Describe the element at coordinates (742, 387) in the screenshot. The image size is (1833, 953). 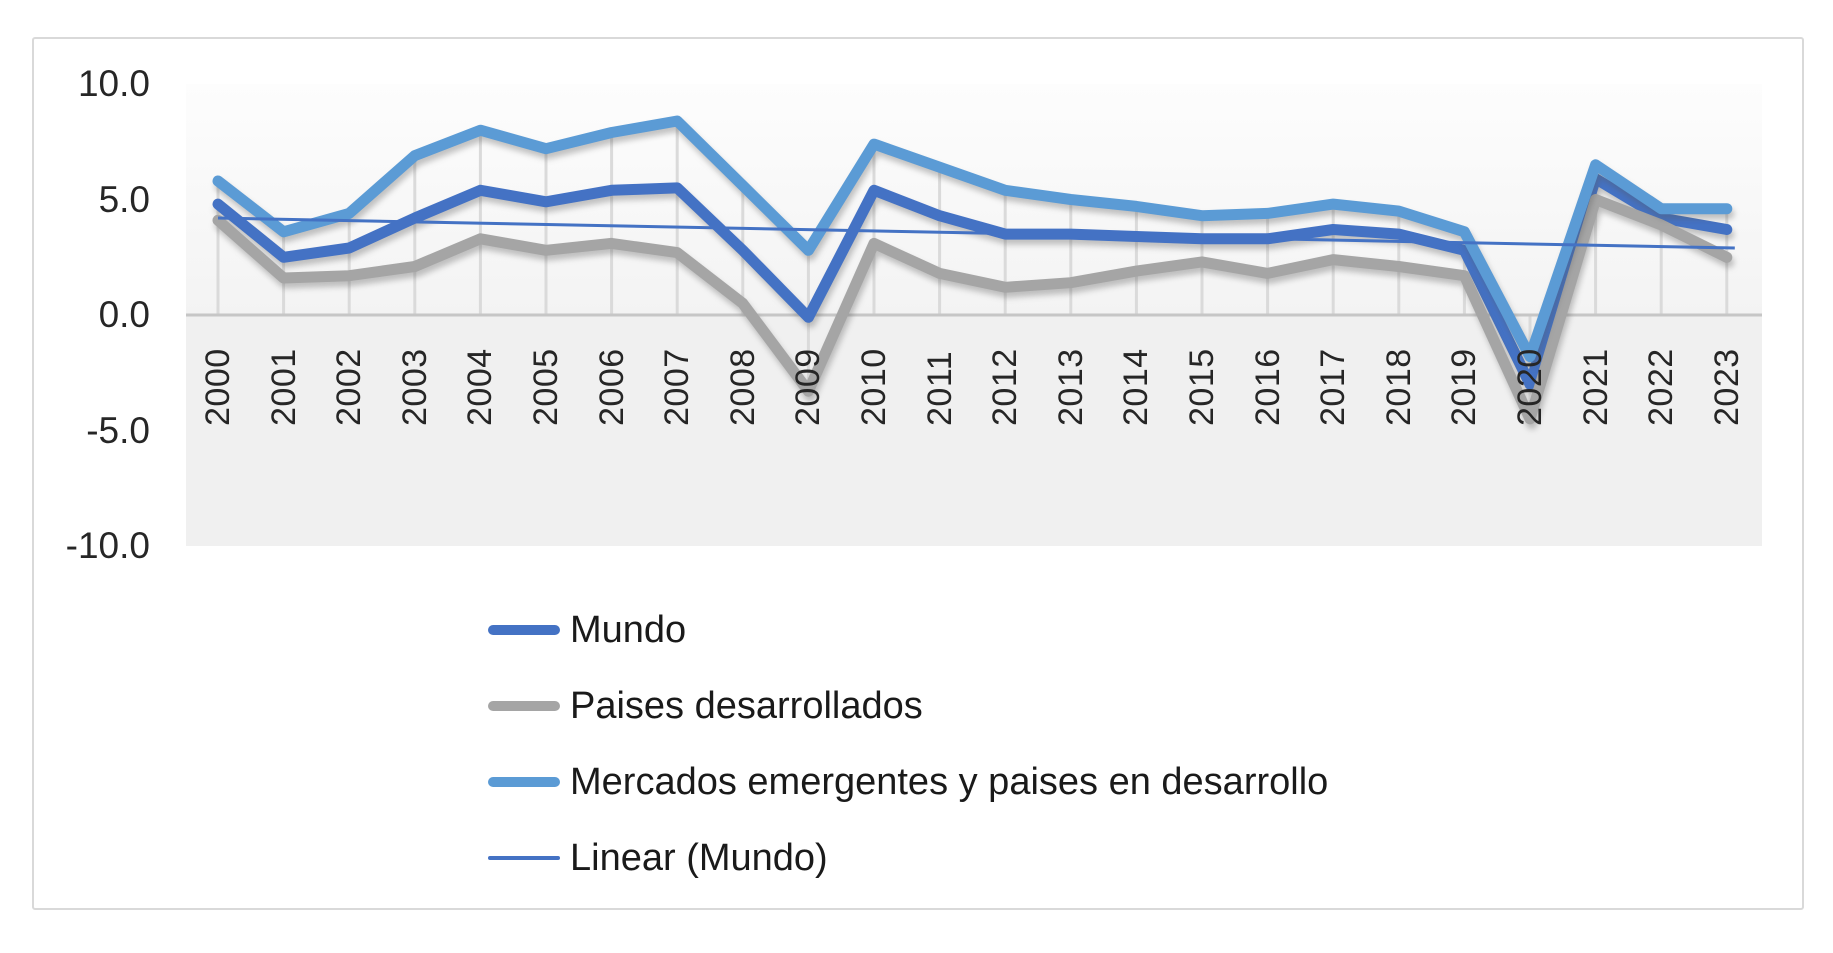
I see `x-axis-tick-label: 2008` at that location.